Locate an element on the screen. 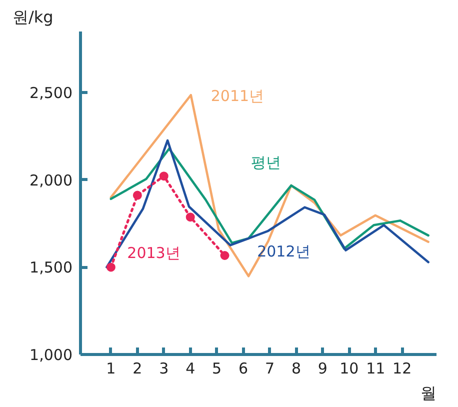  series-label: 평년 is located at coordinates (266, 162).